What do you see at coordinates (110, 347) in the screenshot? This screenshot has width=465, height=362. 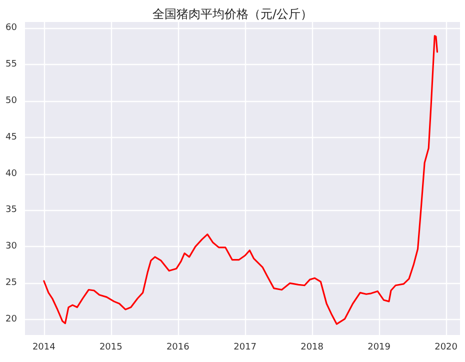 I see `x-tick-label: 2015` at bounding box center [110, 347].